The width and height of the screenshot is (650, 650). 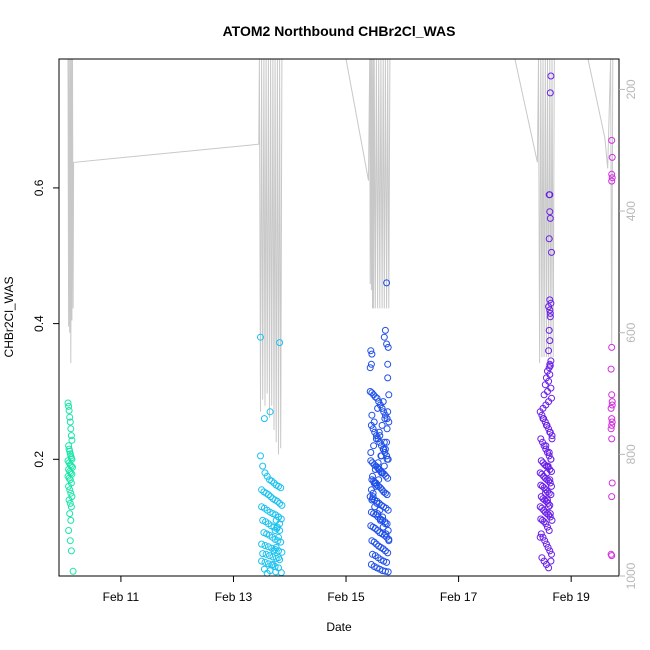 What do you see at coordinates (459, 597) in the screenshot?
I see `x-tick-label: Feb 17` at bounding box center [459, 597].